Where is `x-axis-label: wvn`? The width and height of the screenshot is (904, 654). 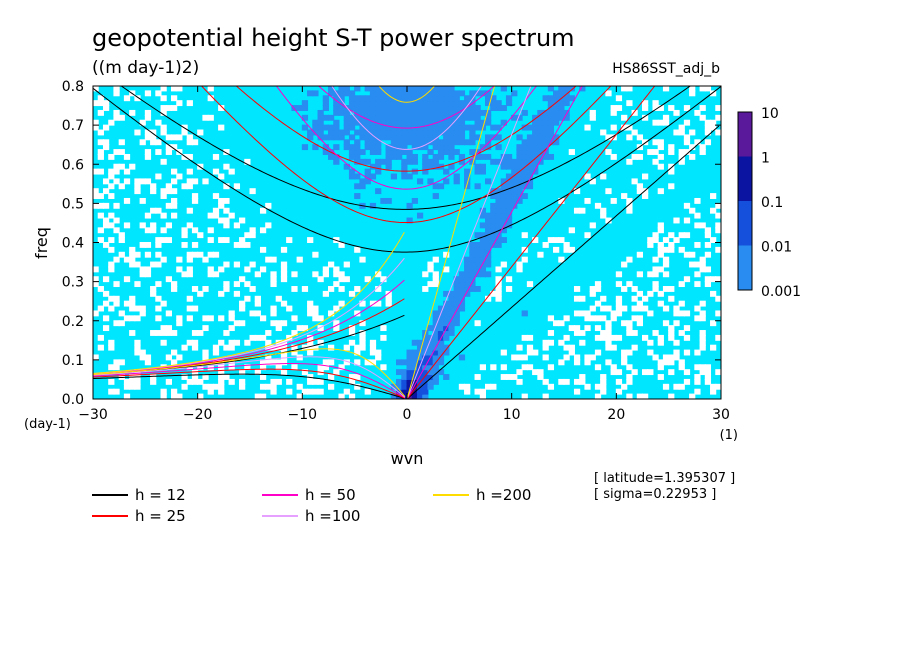 x-axis-label: wvn is located at coordinates (407, 458).